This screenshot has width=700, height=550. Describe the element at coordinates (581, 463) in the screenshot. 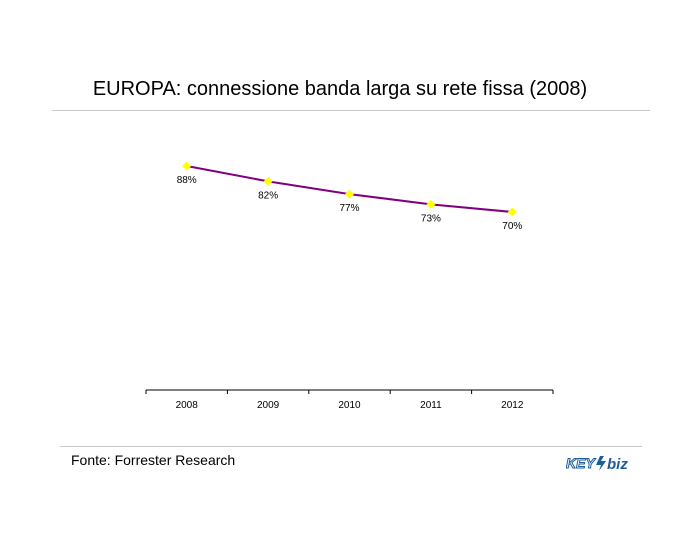

I see `svg-text: KEY` at that location.